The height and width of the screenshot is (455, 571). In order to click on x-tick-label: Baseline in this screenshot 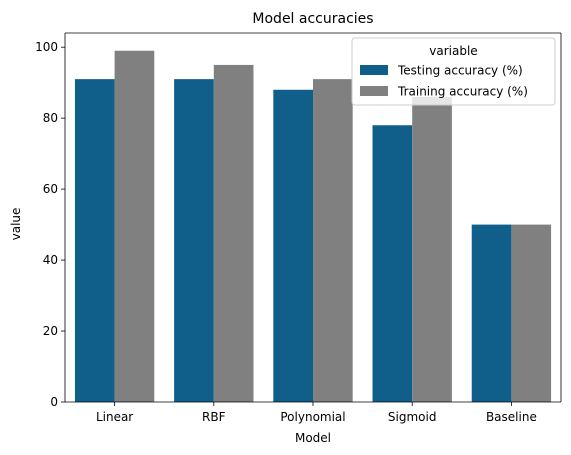, I will do `click(511, 417)`.